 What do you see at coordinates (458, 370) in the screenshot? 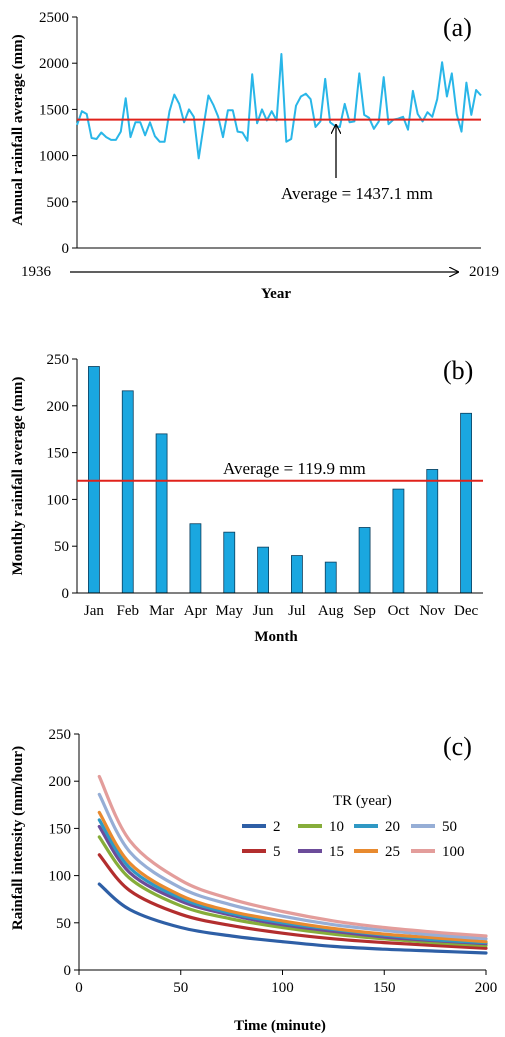
I see `panel-label: (b)` at bounding box center [458, 370].